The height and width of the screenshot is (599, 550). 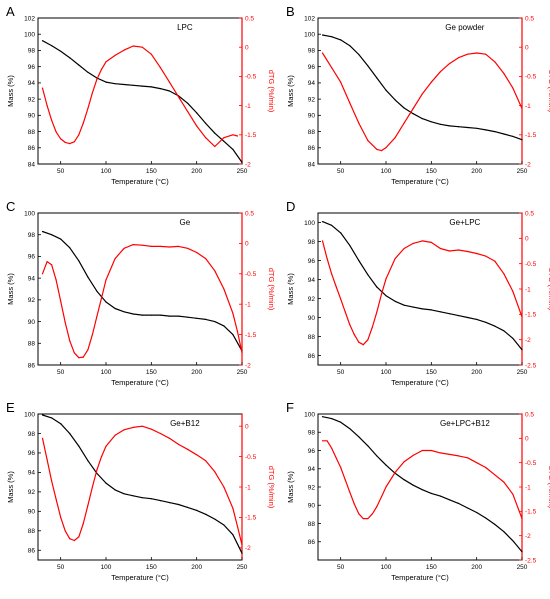 What do you see at coordinates (10, 289) in the screenshot?
I see `y-axis-label: Mass (%)` at bounding box center [10, 289].